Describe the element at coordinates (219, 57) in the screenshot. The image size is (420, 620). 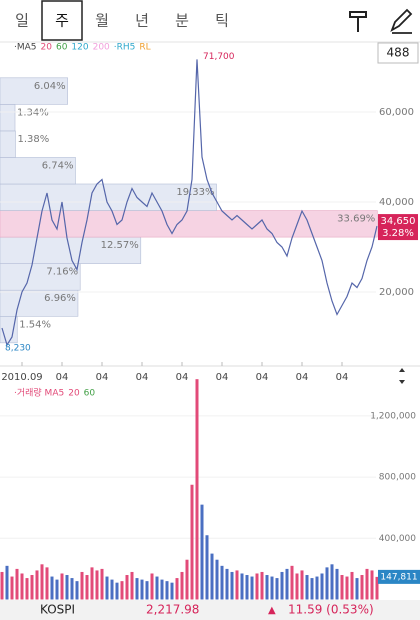
I see `high-label: 71,700` at that location.